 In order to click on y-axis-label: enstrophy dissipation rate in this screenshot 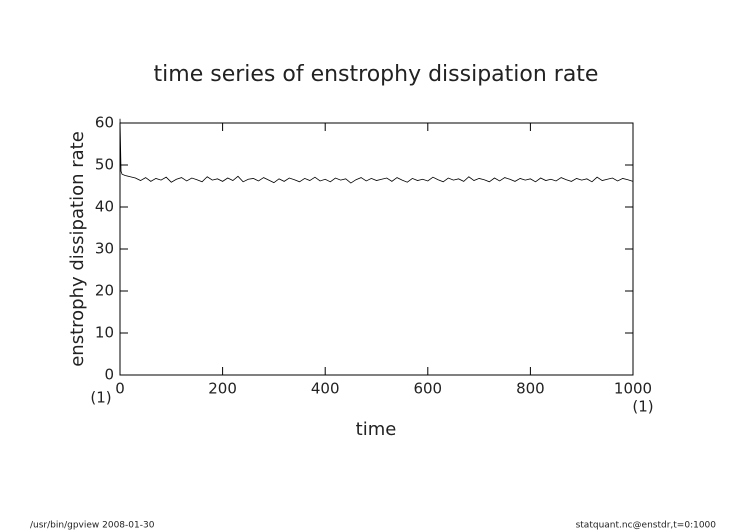, I will do `click(77, 249)`.